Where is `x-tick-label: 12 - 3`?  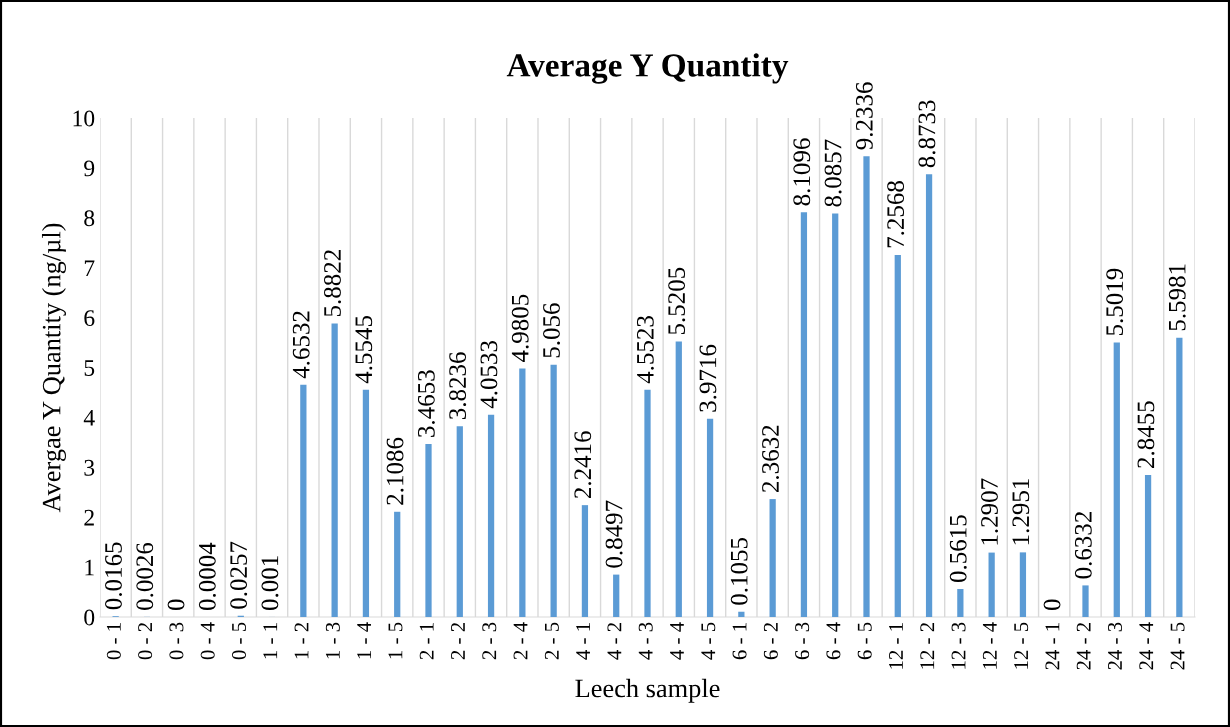
x-tick-label: 12 - 3 is located at coordinates (958, 645).